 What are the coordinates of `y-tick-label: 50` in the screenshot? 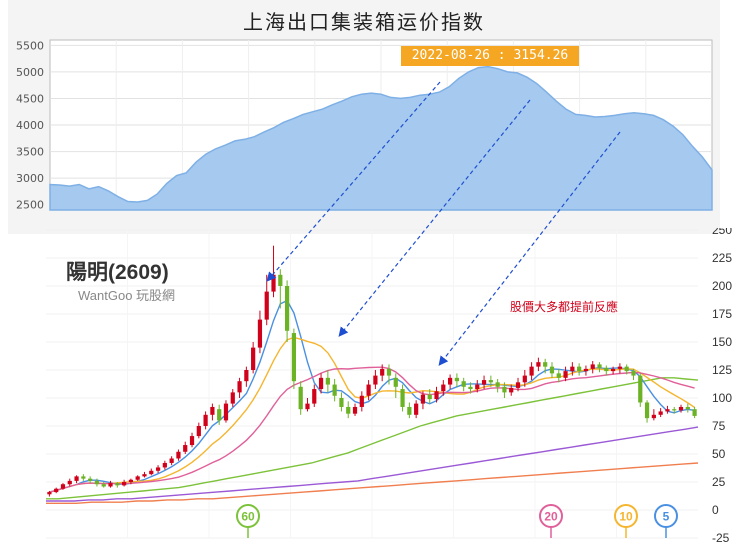 It's located at (719, 454).